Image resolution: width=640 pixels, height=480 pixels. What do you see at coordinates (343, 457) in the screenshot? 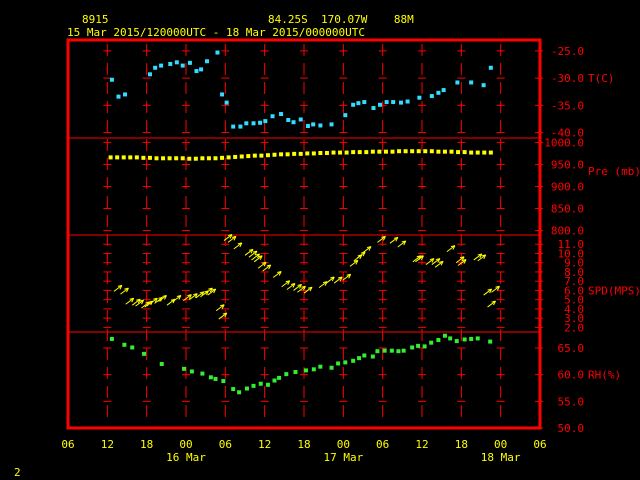
I see `x-day-label: 17 Mar` at bounding box center [343, 457].